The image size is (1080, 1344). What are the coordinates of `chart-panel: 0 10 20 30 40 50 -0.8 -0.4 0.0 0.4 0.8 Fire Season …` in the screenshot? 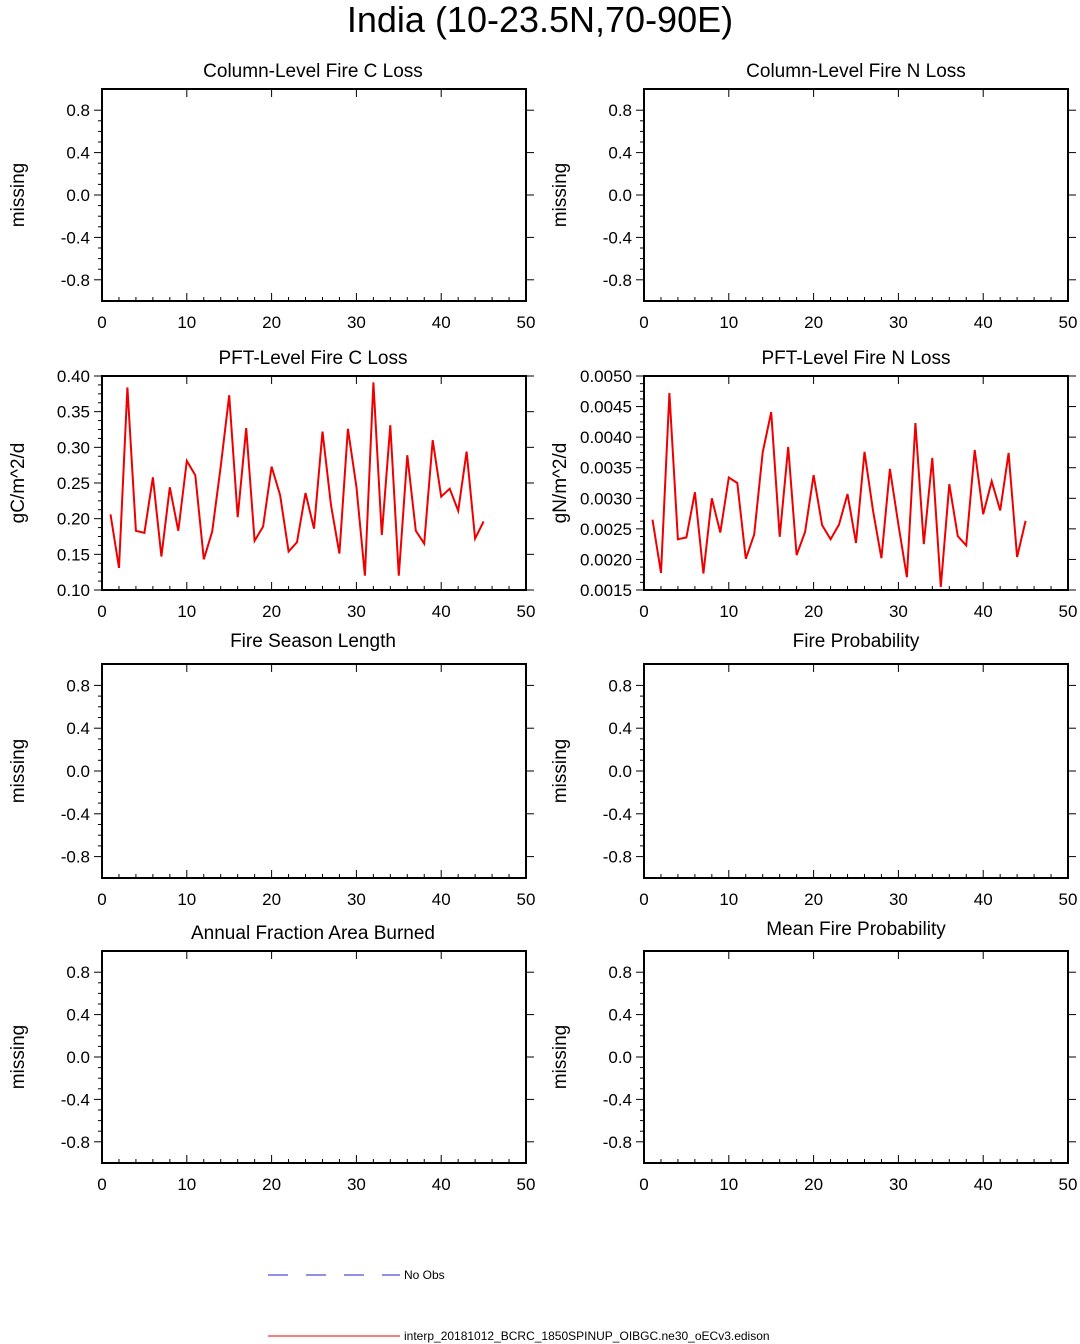 It's located at (271, 770).